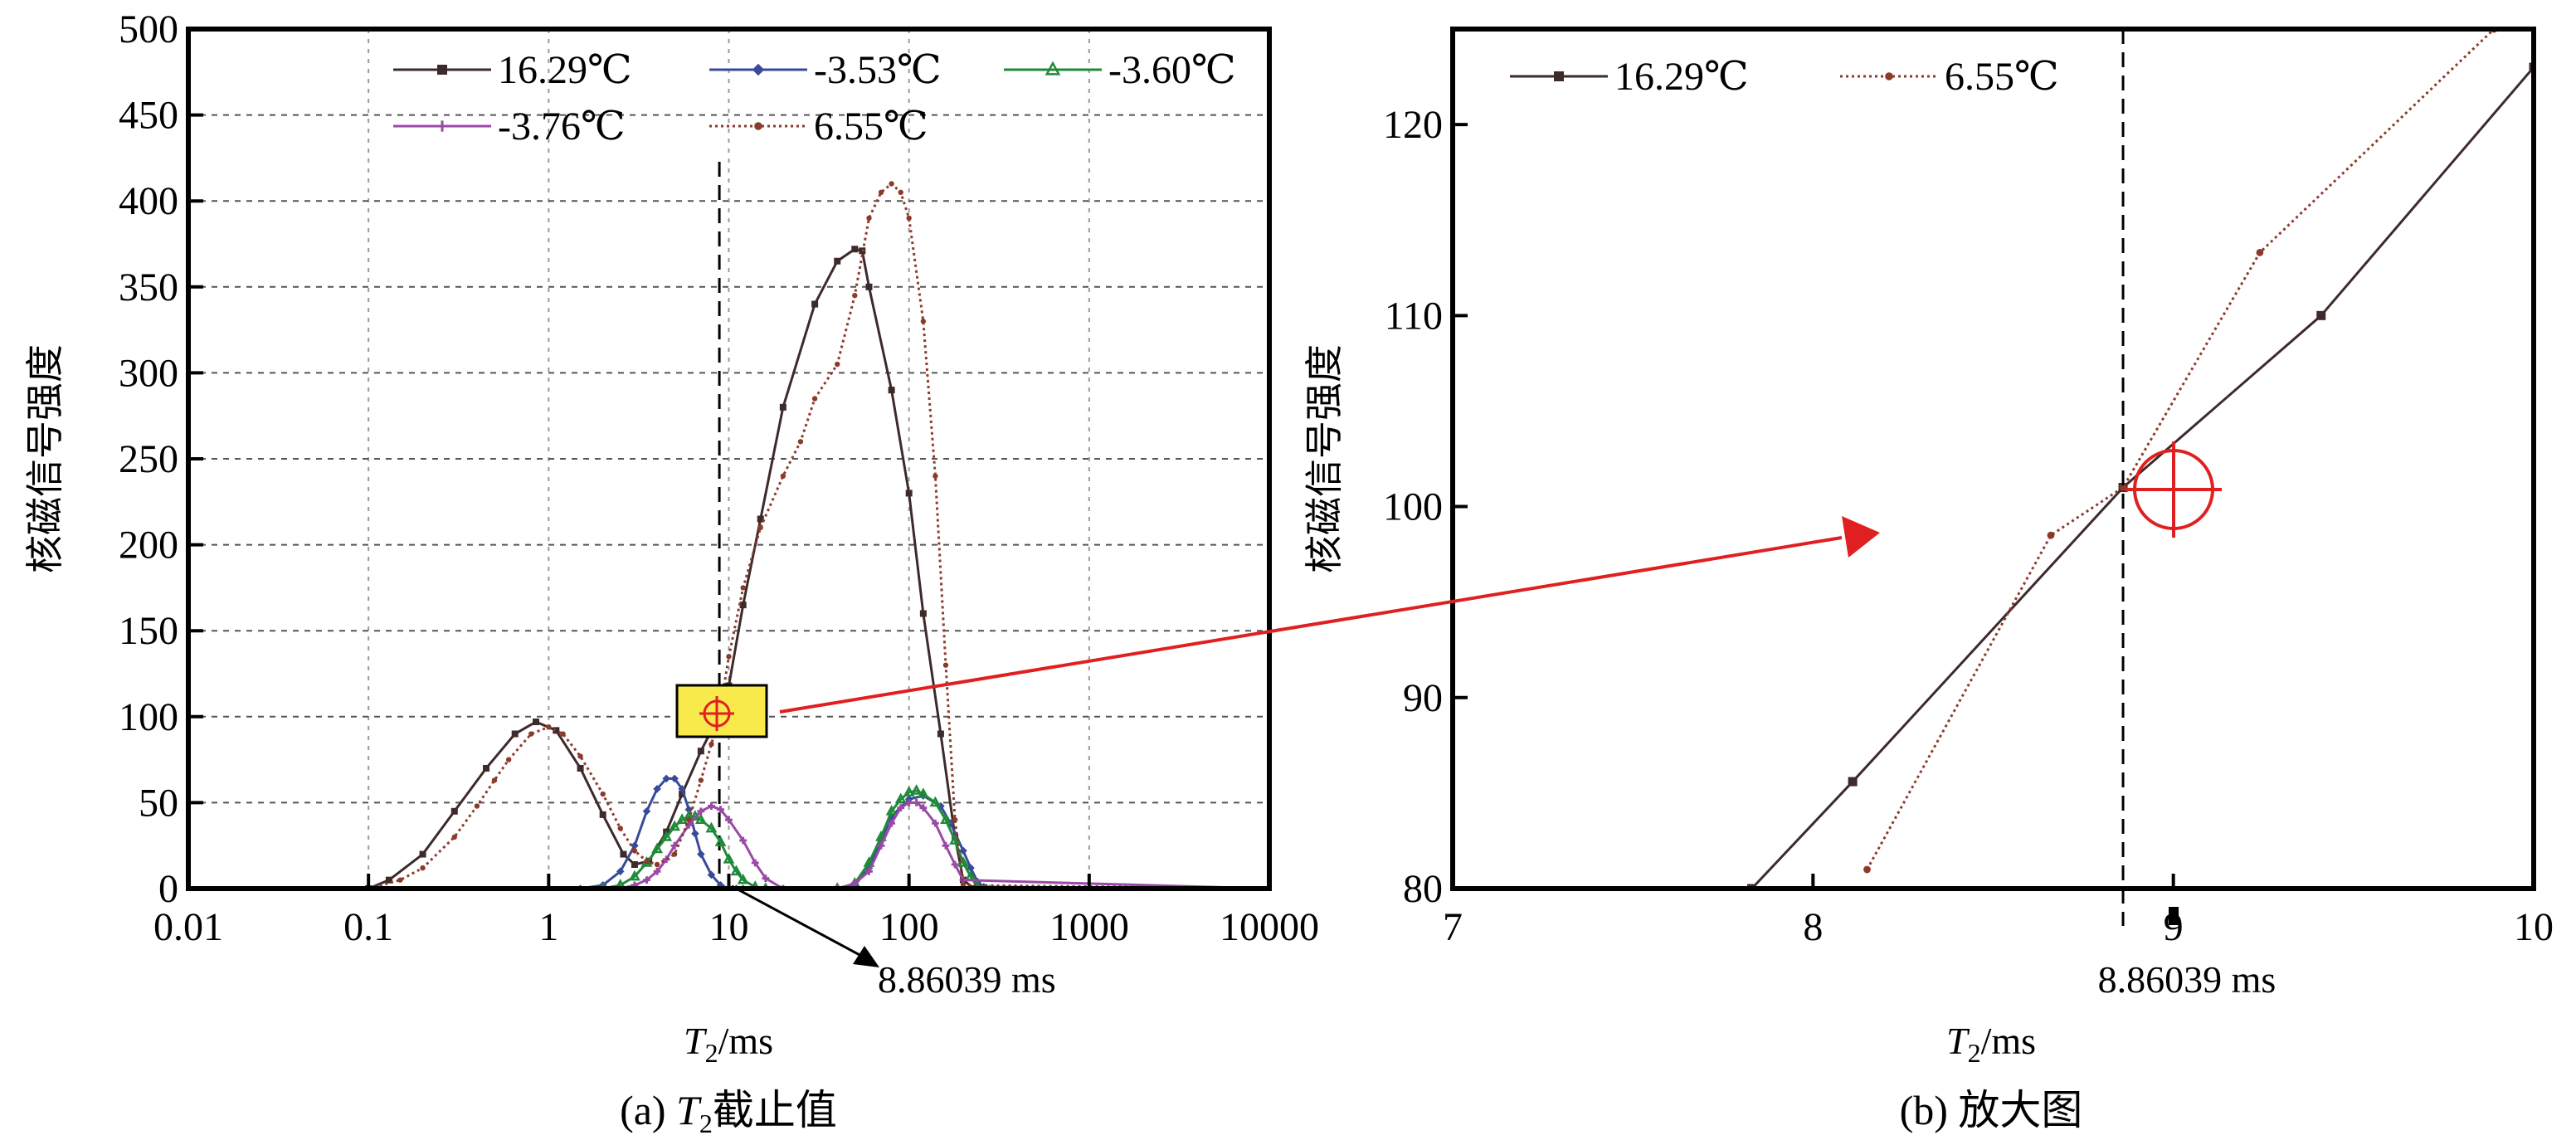  What do you see at coordinates (775, 1110) in the screenshot?
I see `label-text: 截止值` at bounding box center [775, 1110].